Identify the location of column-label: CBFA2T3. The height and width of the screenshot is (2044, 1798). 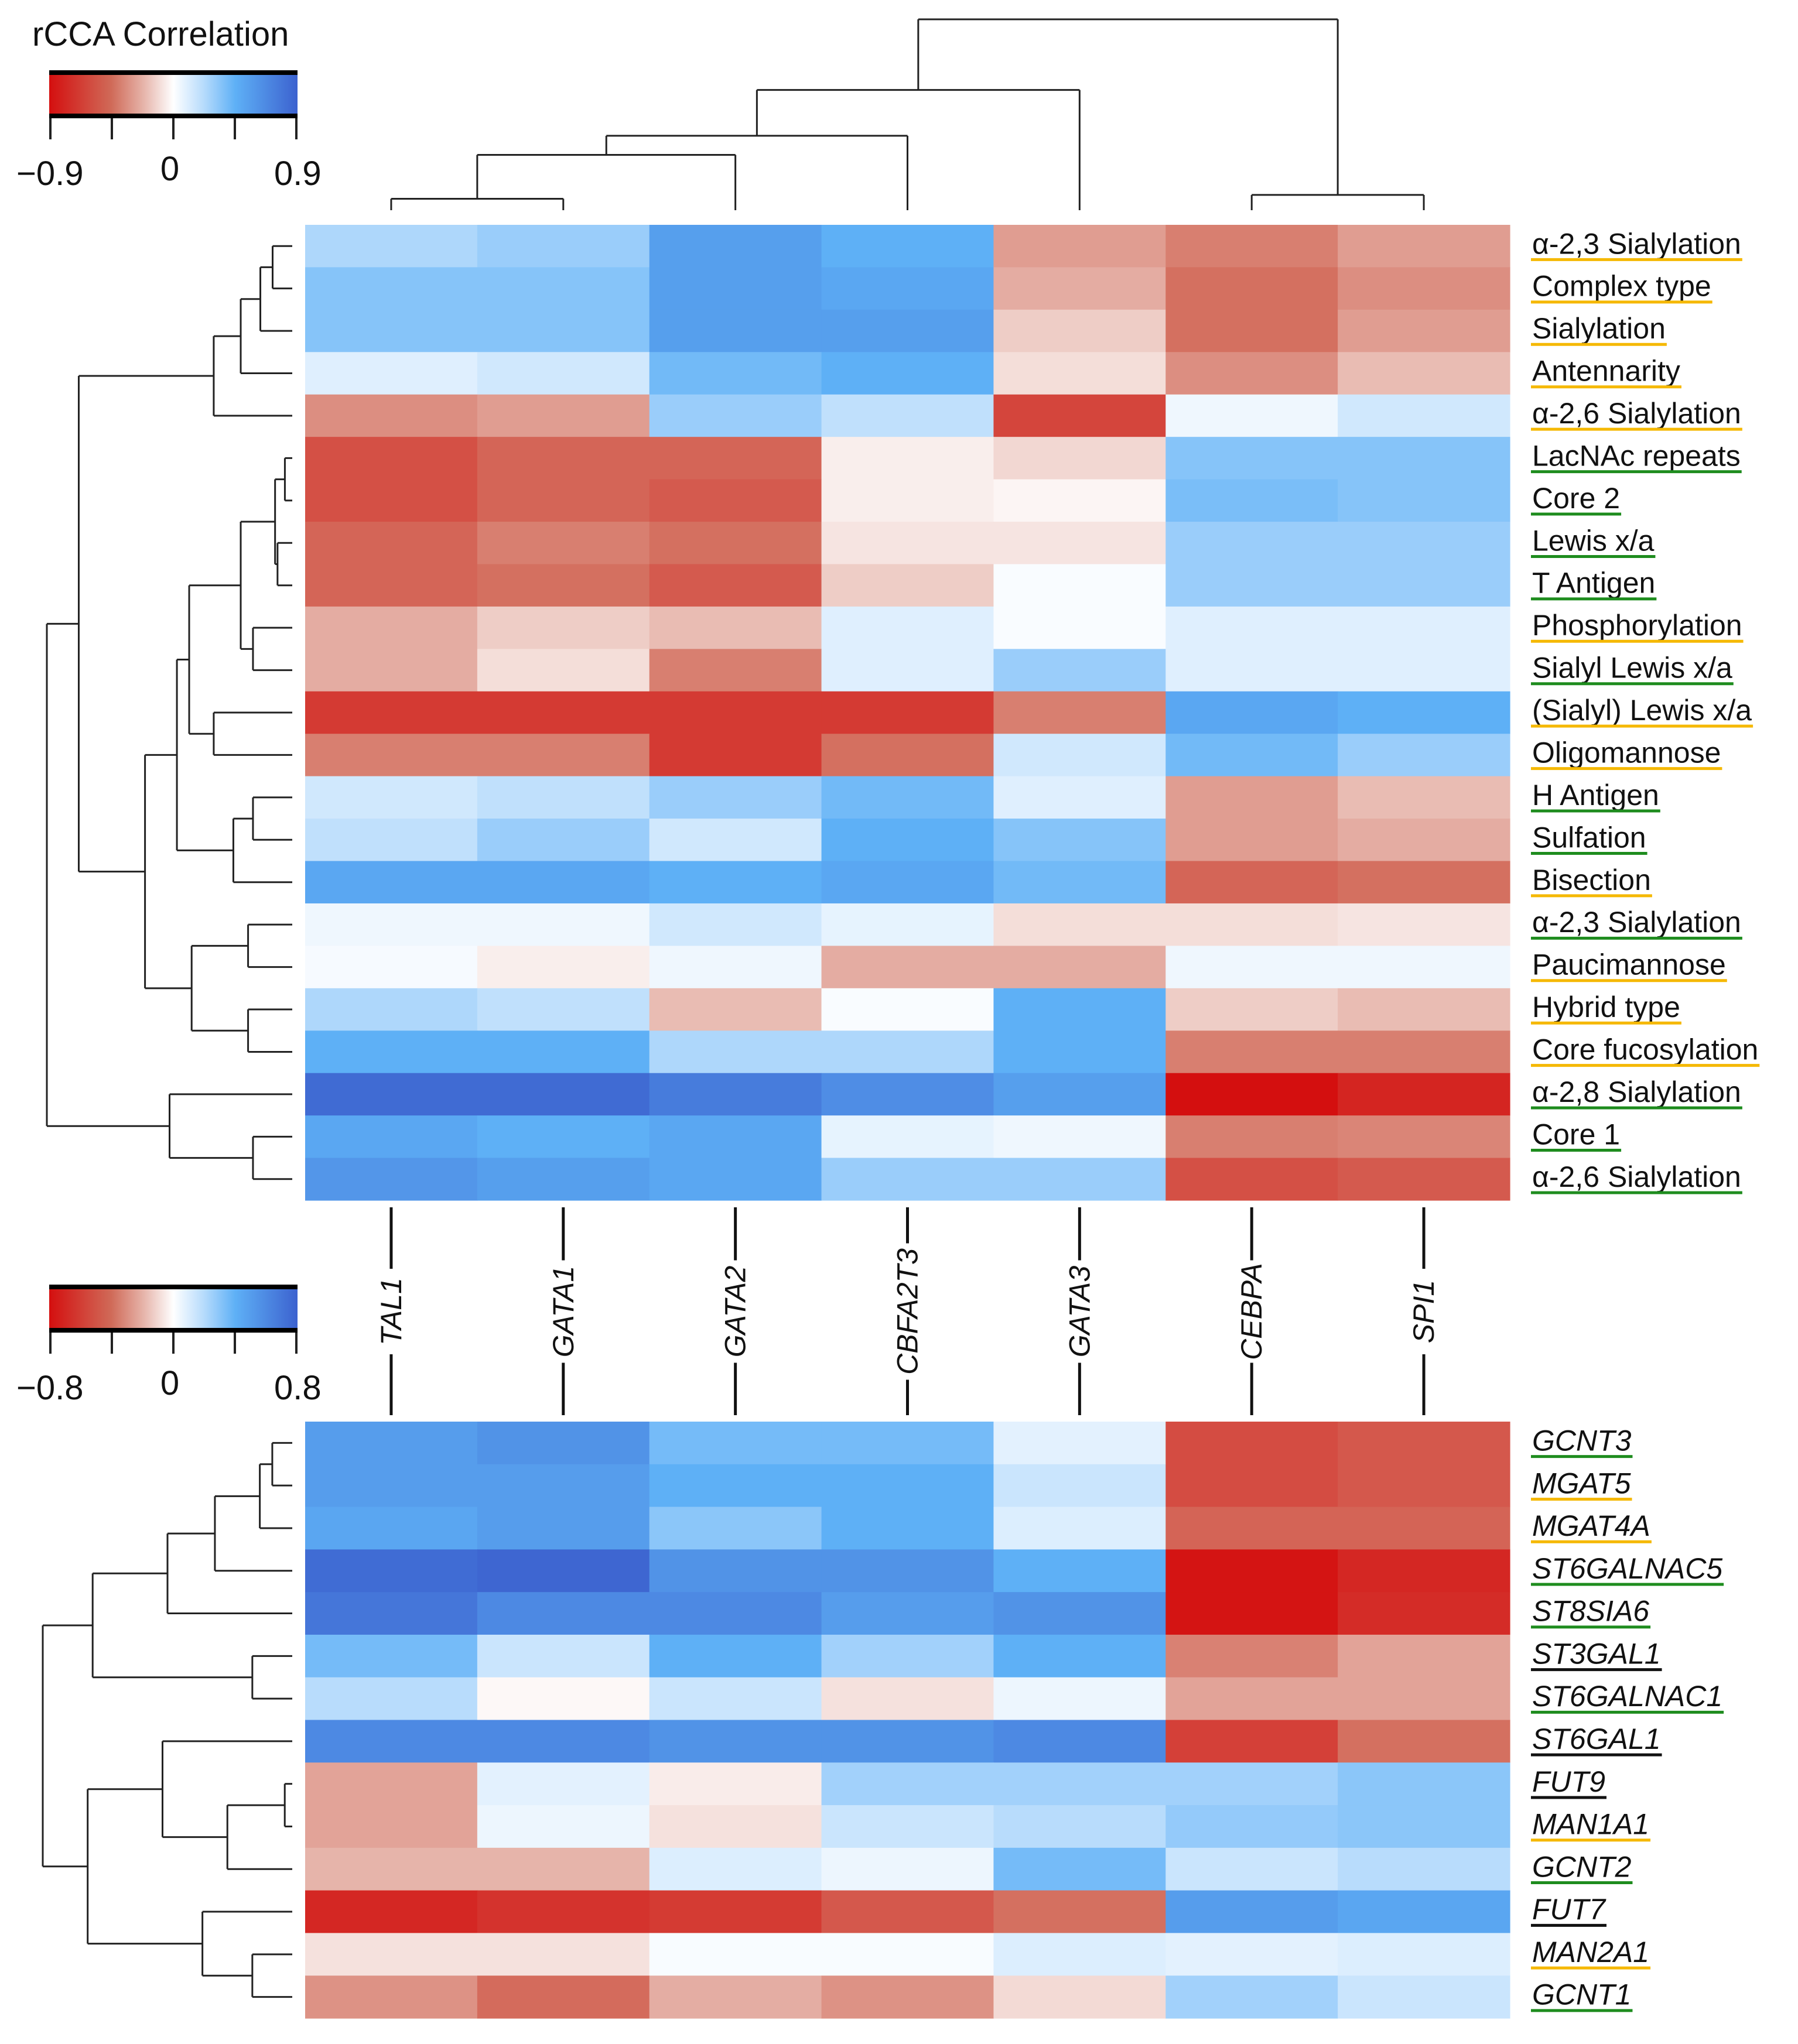
(907, 1311).